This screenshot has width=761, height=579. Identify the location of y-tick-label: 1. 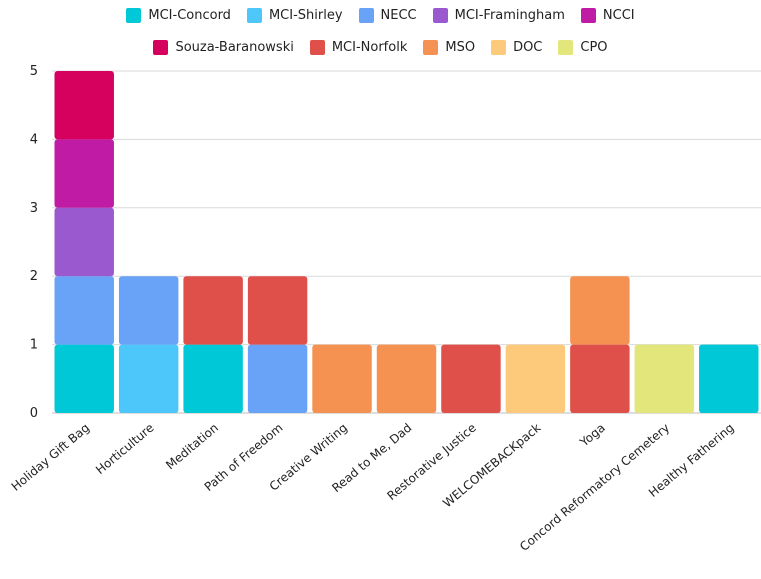
(34, 345).